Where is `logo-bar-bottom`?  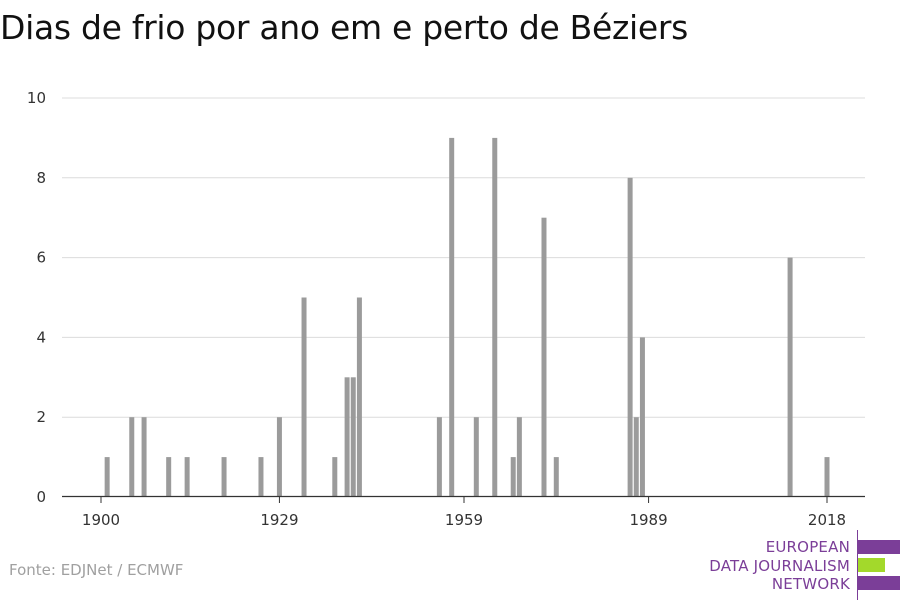 logo-bar-bottom is located at coordinates (879, 583).